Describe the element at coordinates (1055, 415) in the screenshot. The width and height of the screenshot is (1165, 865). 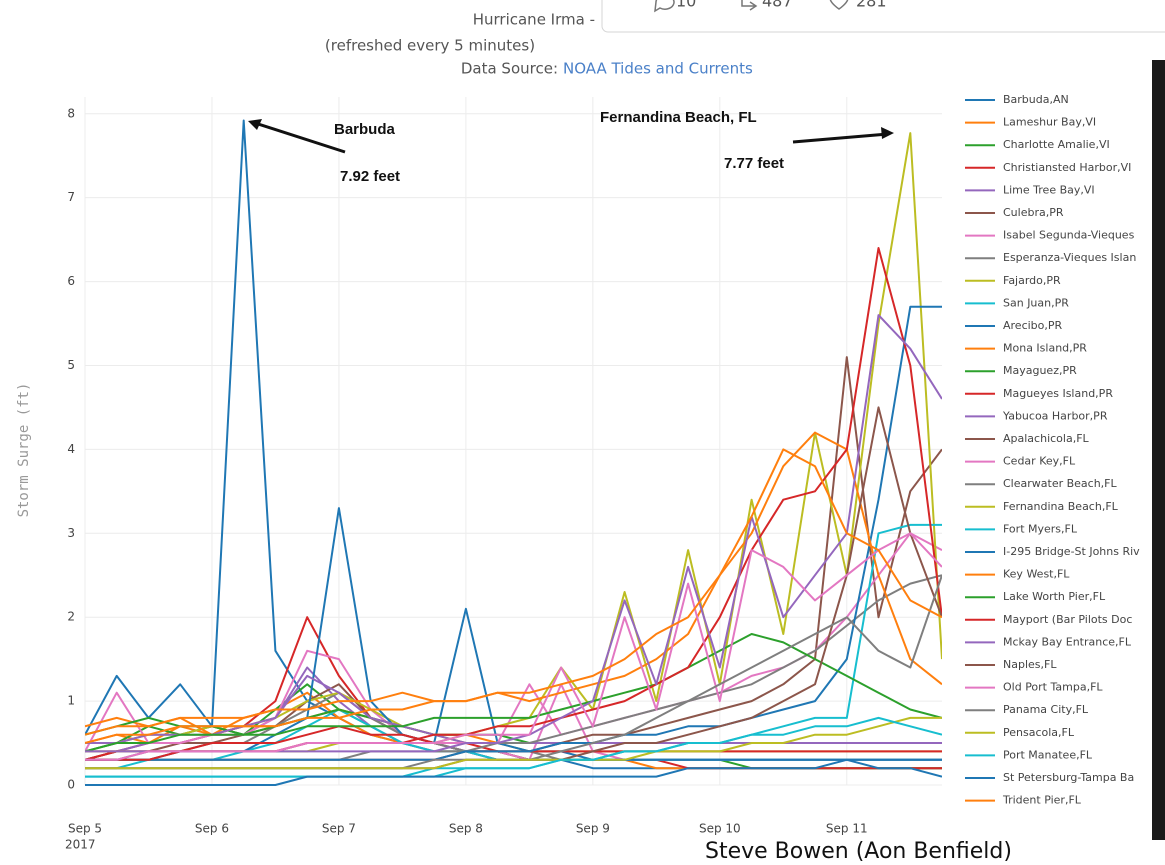
I see `legend-label: Yabucoa Harbor,PR` at that location.